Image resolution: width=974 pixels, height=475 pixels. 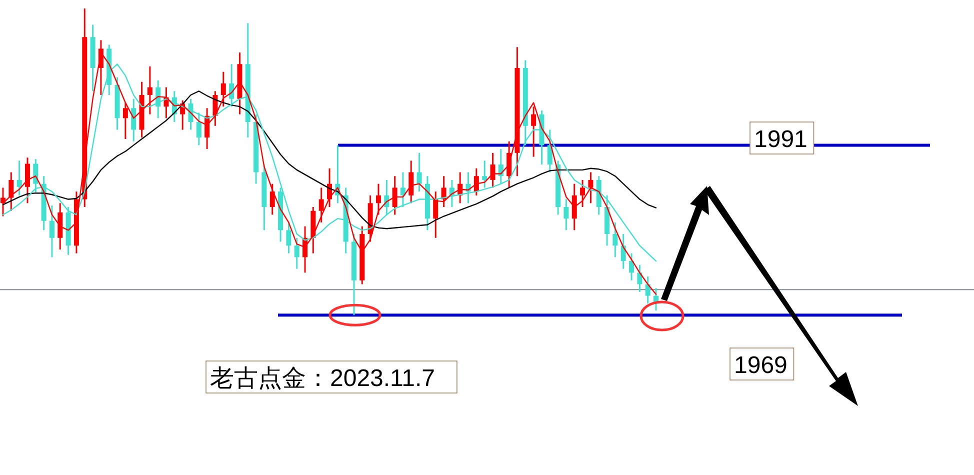 What do you see at coordinates (781, 139) in the screenshot?
I see `ref-line-label: 1991` at bounding box center [781, 139].